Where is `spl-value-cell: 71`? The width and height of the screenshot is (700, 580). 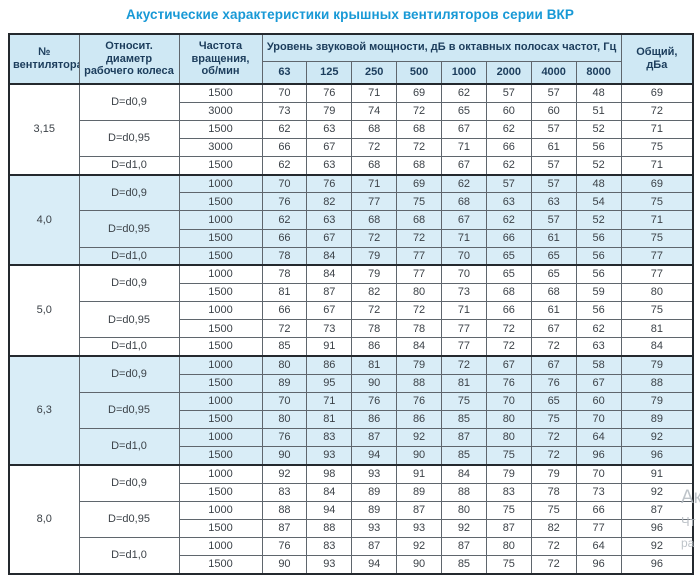
spl-value-cell: 71 is located at coordinates (464, 238).